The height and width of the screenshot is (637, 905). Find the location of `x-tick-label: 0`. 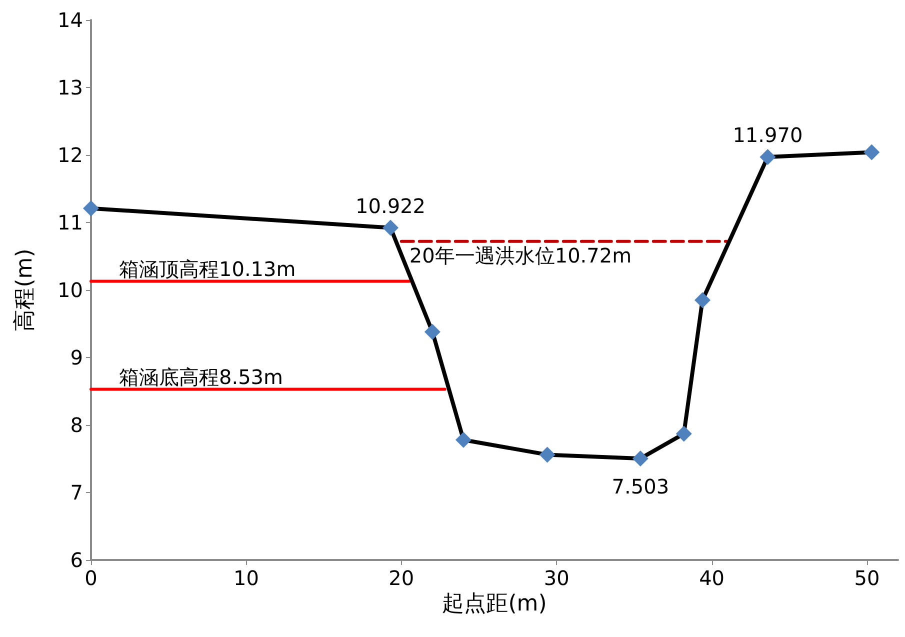

x-tick-label: 0 is located at coordinates (91, 578).